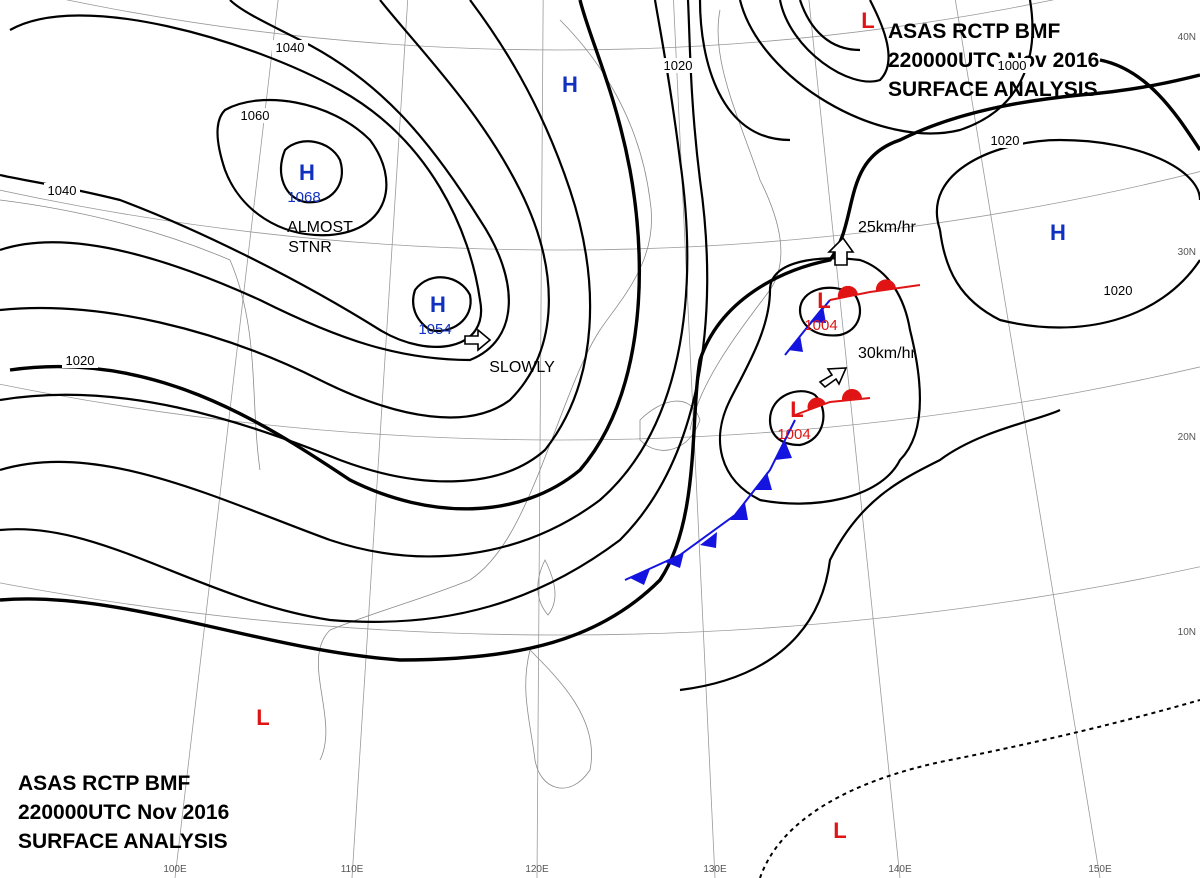  I want to click on annotation: SLOWLY, so click(522, 367).